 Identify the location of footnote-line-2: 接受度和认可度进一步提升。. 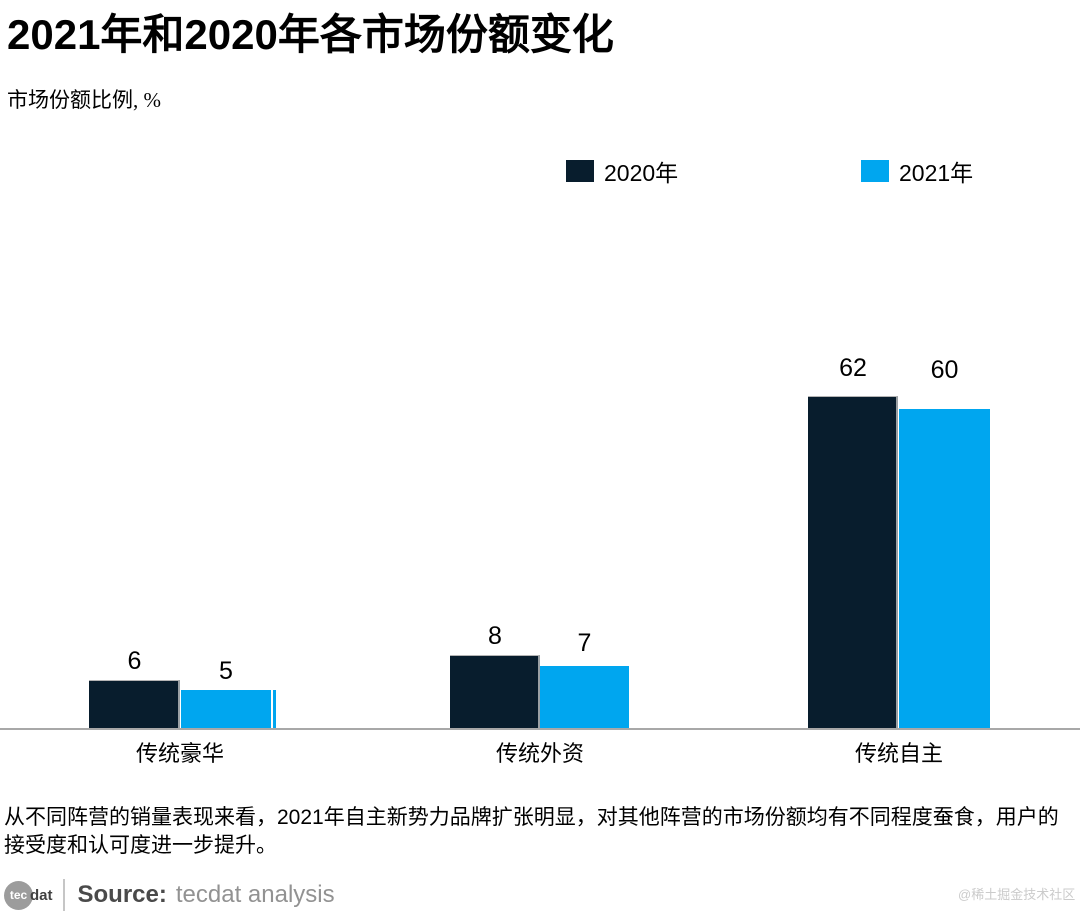
(140, 845).